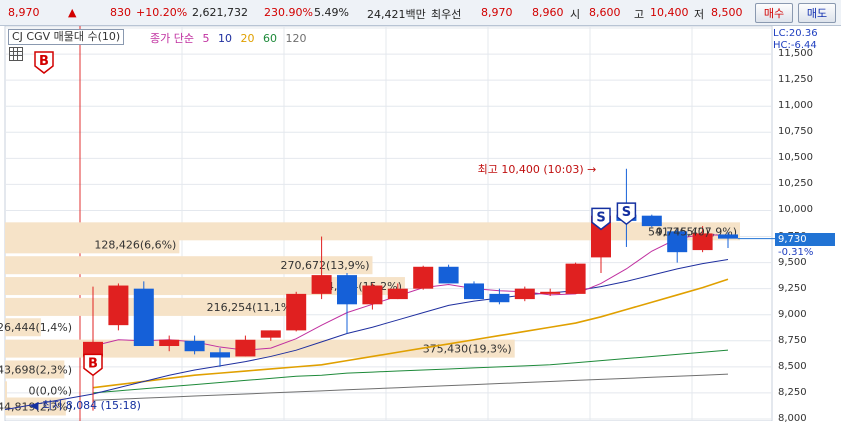 The height and width of the screenshot is (424, 841). I want to click on sell-button: 매도, so click(817, 13).